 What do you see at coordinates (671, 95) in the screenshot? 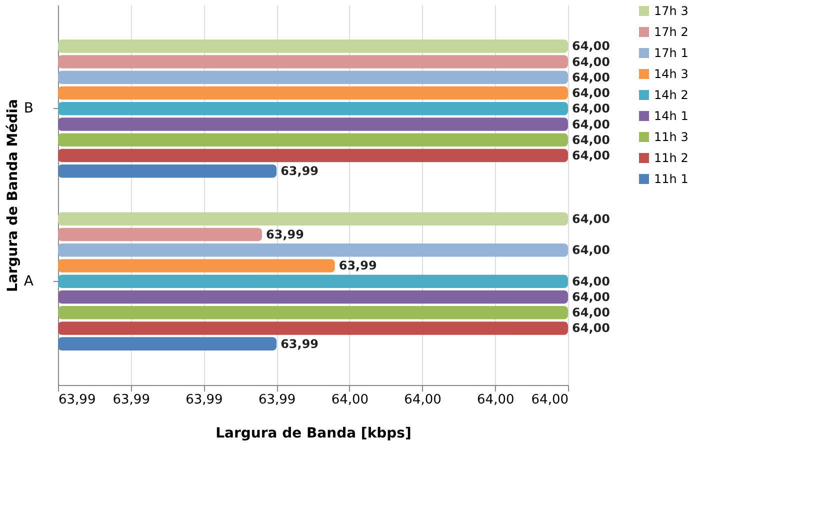
I see `legend-label: 14h 2` at bounding box center [671, 95].